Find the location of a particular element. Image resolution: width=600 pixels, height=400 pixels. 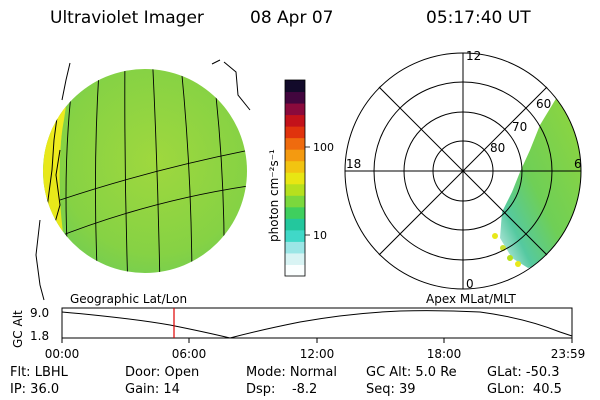

auroral-oval-image is located at coordinates (540, 182).